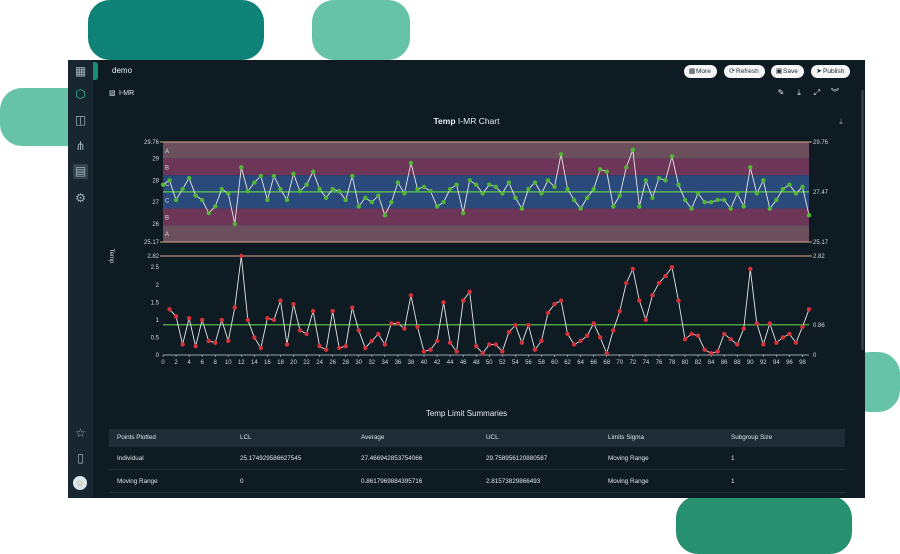 The height and width of the screenshot is (554, 900). What do you see at coordinates (80, 433) in the screenshot?
I see `star-icon: ☆` at bounding box center [80, 433].